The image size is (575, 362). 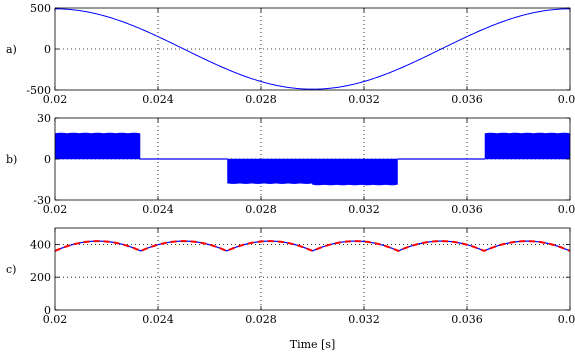 I want to click on series-line, so click(x=312, y=246).